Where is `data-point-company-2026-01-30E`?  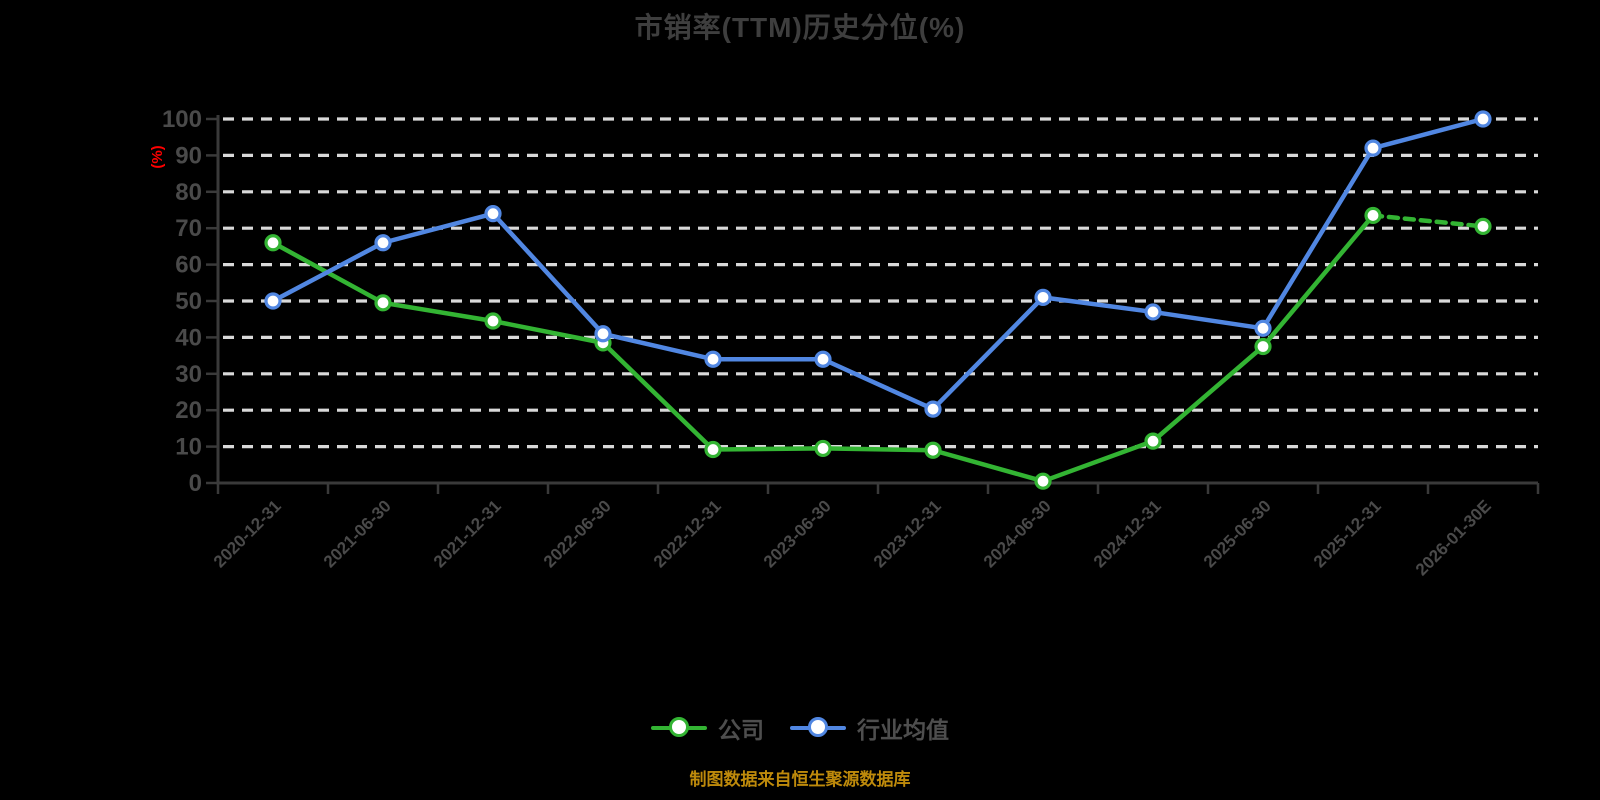
data-point-company-2026-01-30E is located at coordinates (1483, 226).